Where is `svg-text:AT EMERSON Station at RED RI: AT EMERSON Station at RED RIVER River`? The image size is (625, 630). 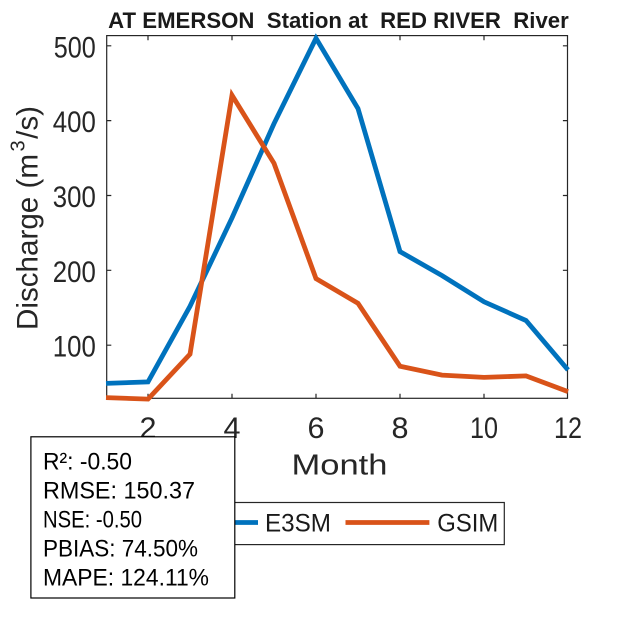
svg-text:AT EMERSON Station at RED RI: AT EMERSON Station at RED RIVER River is located at coordinates (338, 20).